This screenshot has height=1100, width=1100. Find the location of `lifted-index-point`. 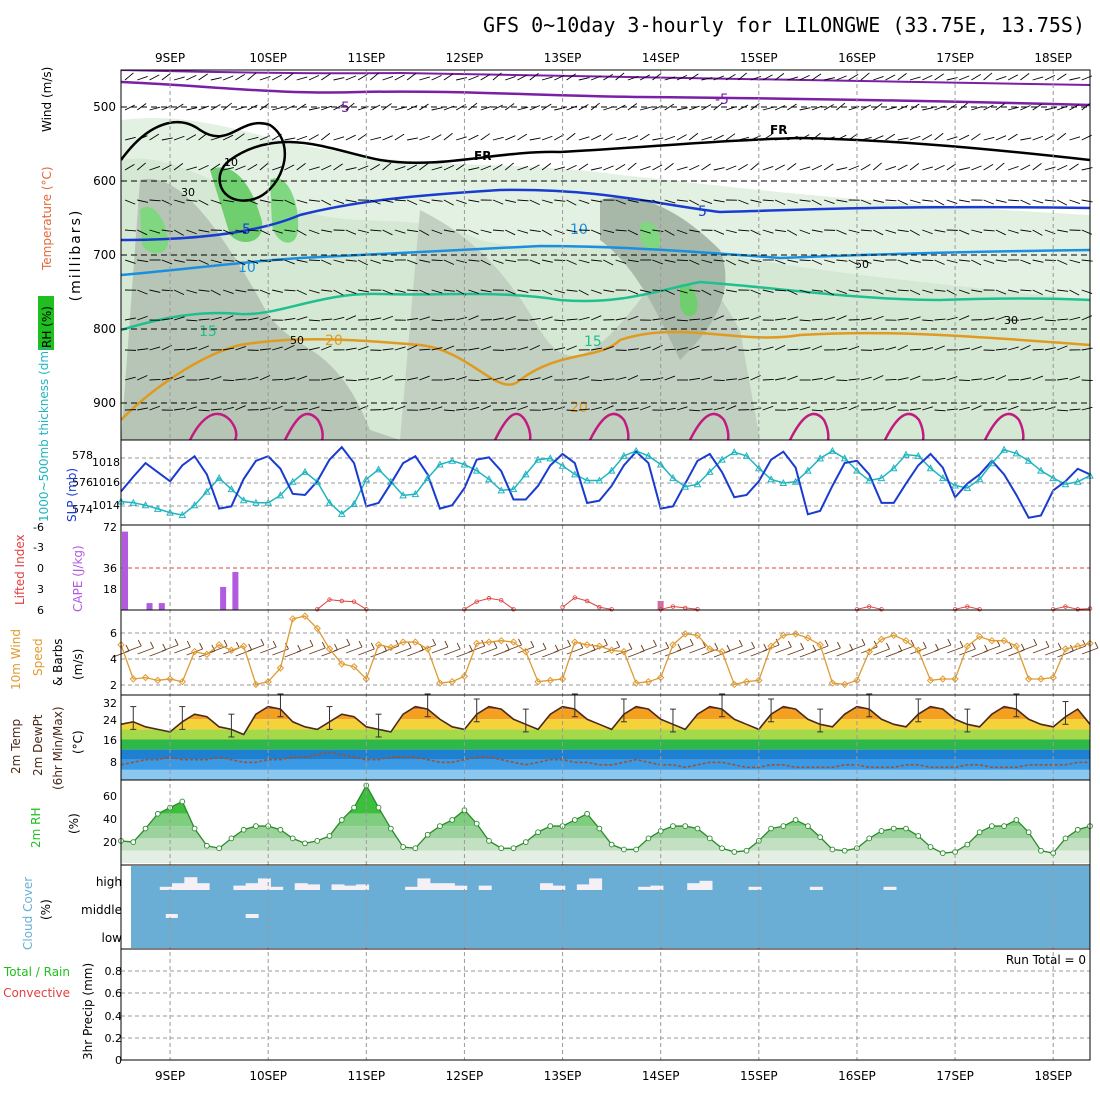

lifted-index-point is located at coordinates (513, 609).